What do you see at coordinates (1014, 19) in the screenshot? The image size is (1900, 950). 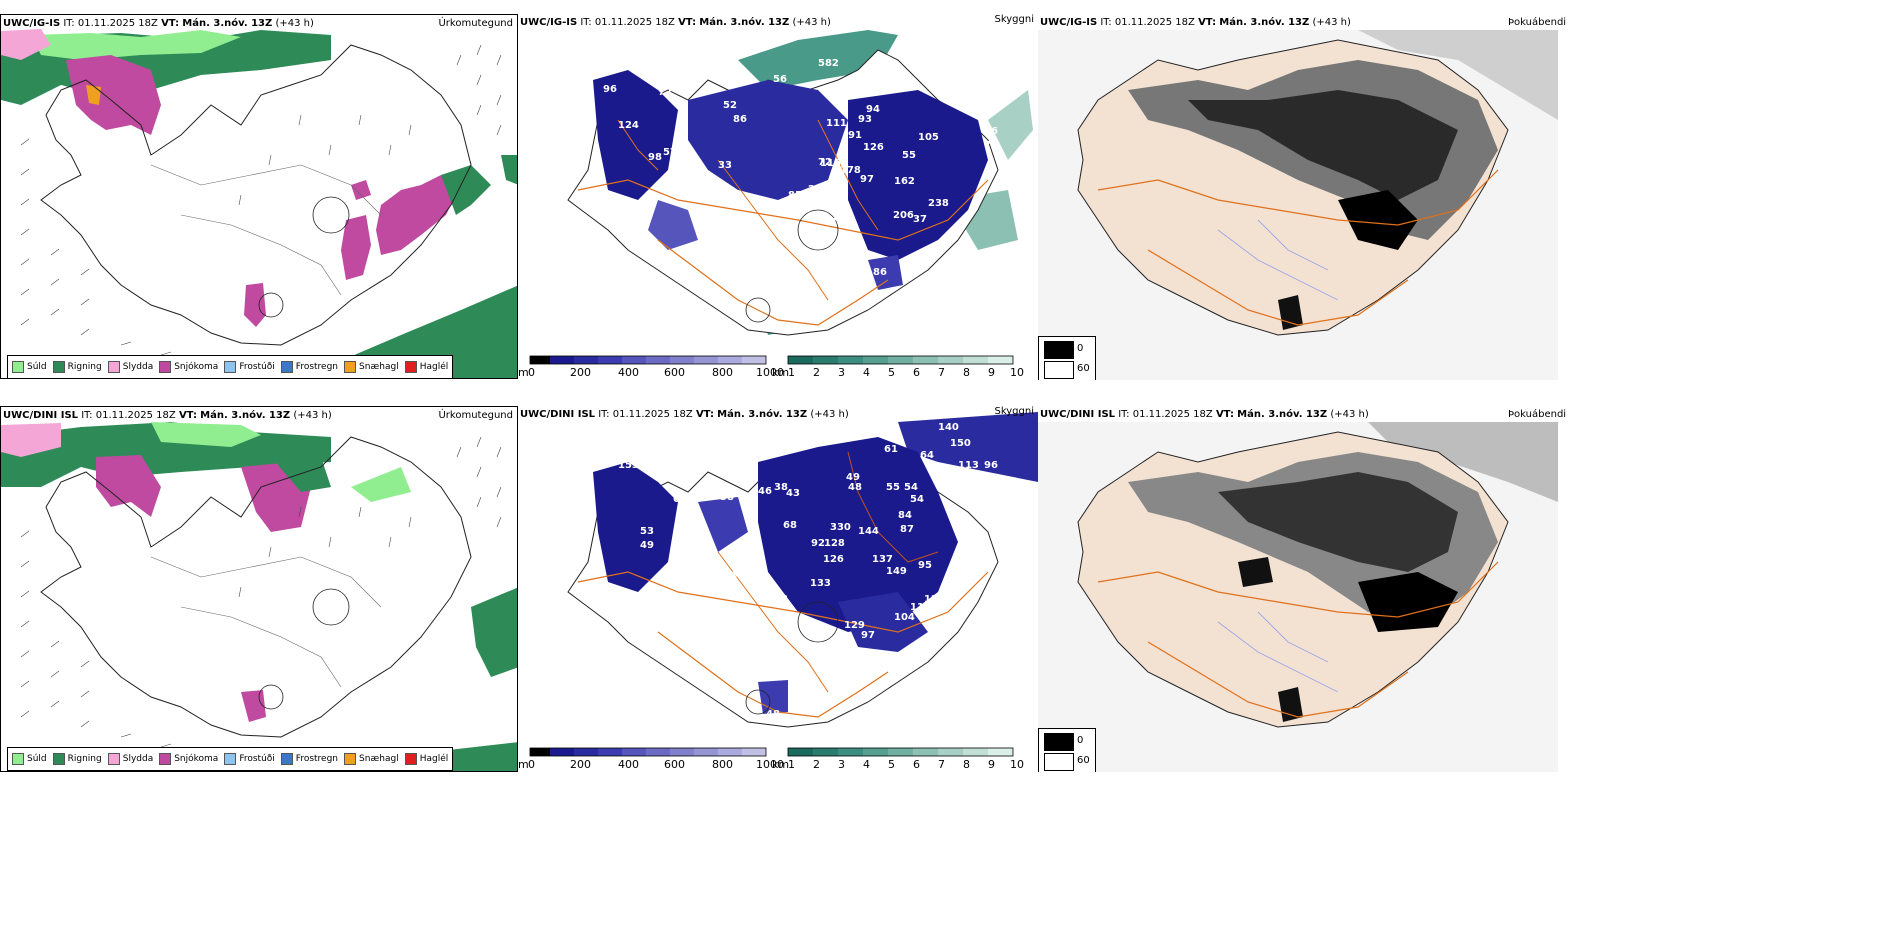 I see `ceiling-type-label-top: Skyggni` at bounding box center [1014, 19].